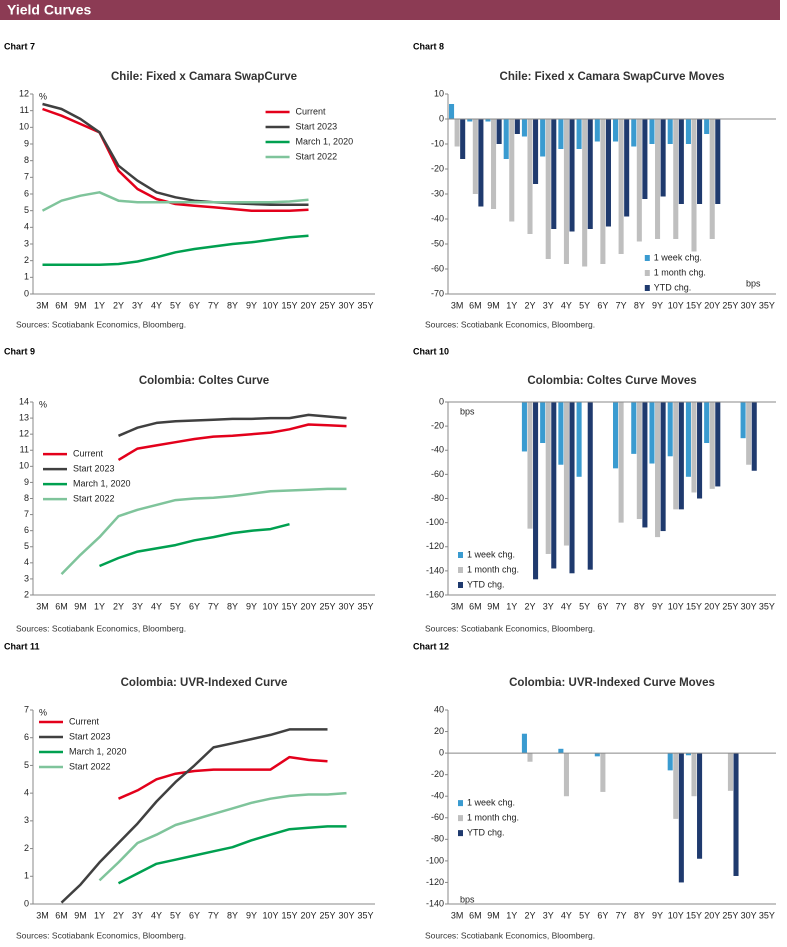  What do you see at coordinates (26, 482) in the screenshot?
I see `y-tick-label: 9` at bounding box center [26, 482].